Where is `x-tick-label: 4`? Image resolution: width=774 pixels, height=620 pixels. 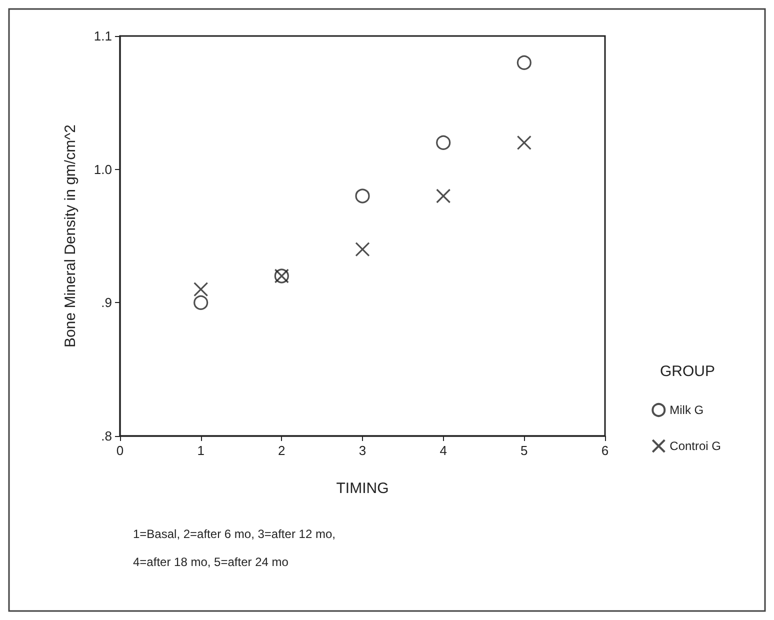 x-tick-label: 4 is located at coordinates (443, 450).